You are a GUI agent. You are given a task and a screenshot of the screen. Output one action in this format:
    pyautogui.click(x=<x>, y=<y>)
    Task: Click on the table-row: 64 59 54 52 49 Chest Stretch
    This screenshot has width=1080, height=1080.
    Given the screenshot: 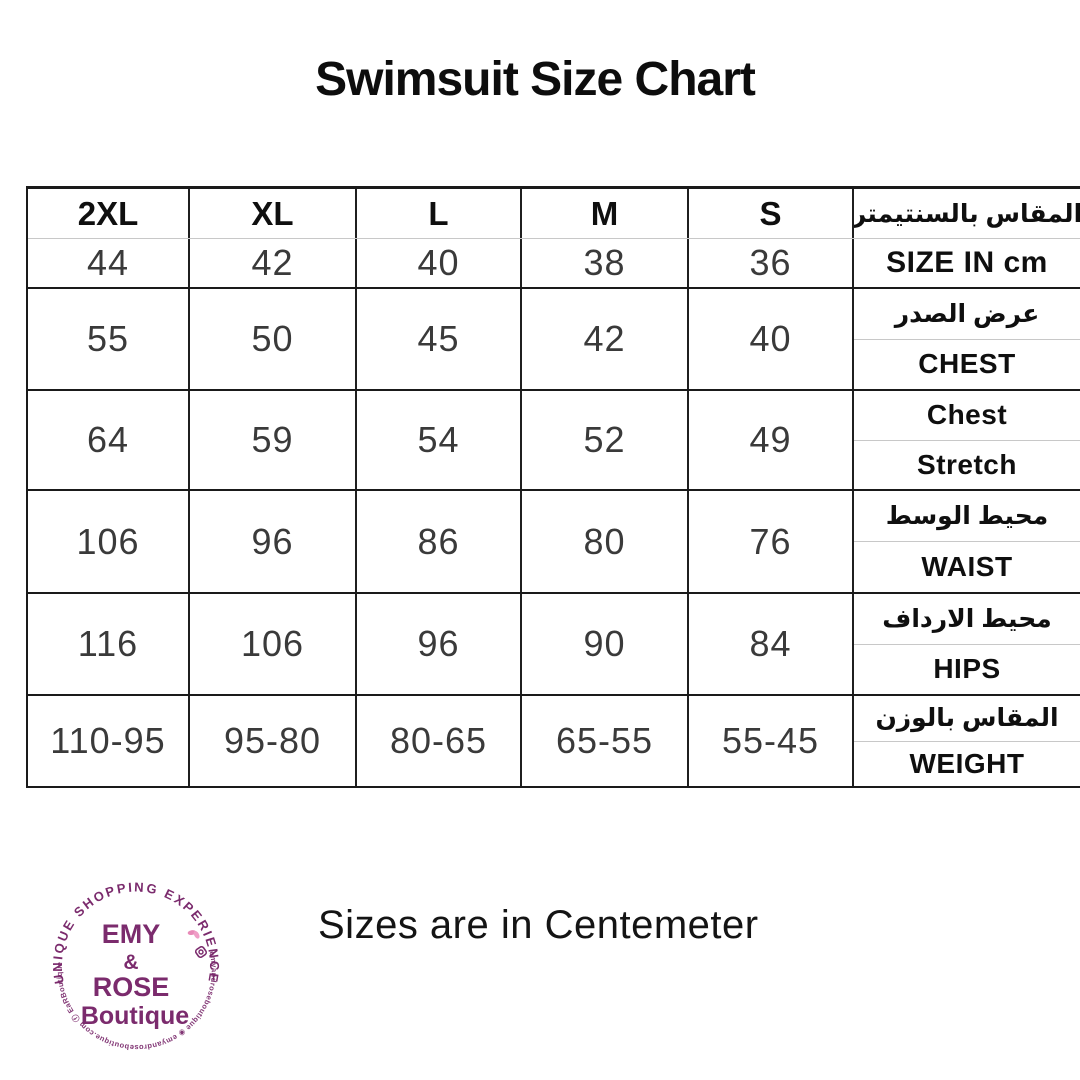 What is the action you would take?
    pyautogui.click(x=554, y=440)
    